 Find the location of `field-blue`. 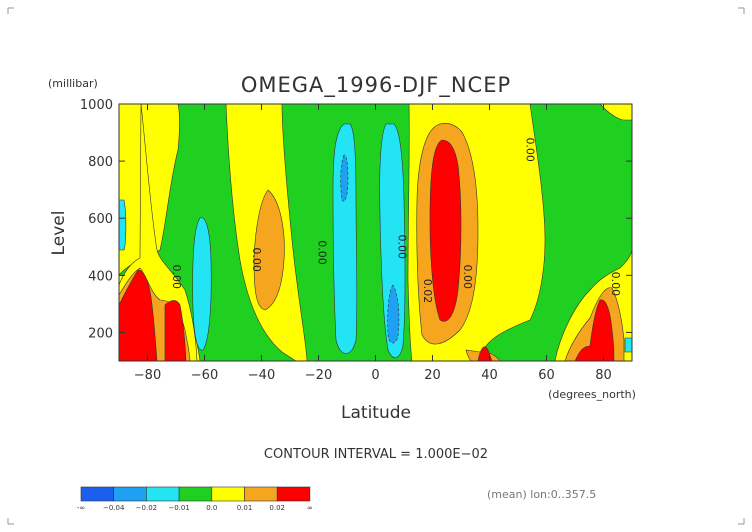

field-blue is located at coordinates (344, 178).